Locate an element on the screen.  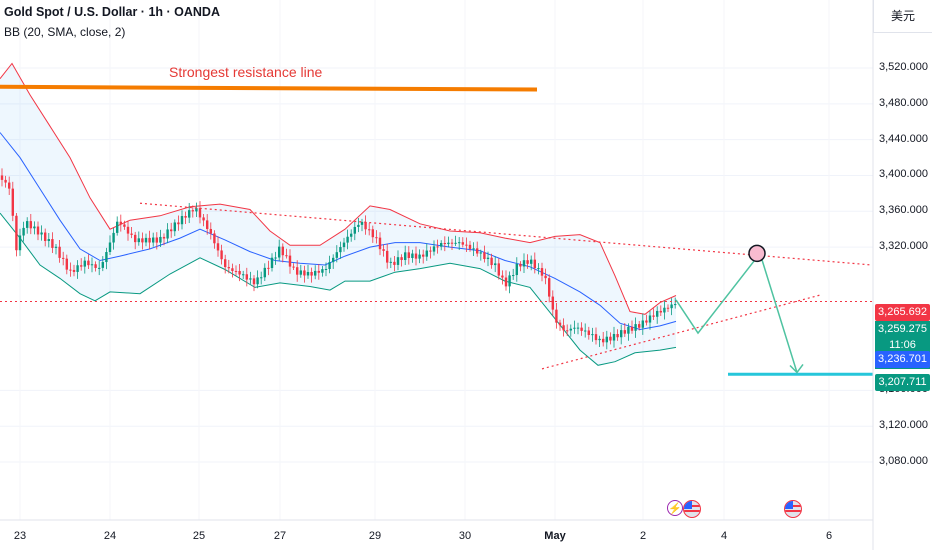
time-tick-label: 6 is located at coordinates (829, 536).